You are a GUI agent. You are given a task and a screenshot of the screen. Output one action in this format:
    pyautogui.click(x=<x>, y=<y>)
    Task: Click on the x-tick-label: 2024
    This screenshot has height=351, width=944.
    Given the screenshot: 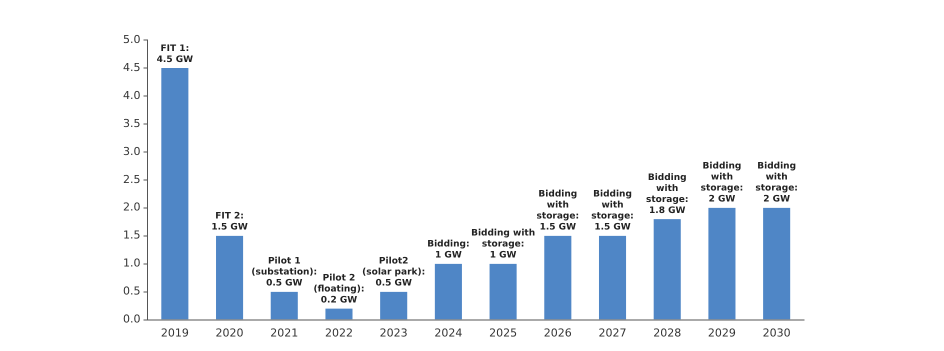 What is the action you would take?
    pyautogui.click(x=448, y=333)
    